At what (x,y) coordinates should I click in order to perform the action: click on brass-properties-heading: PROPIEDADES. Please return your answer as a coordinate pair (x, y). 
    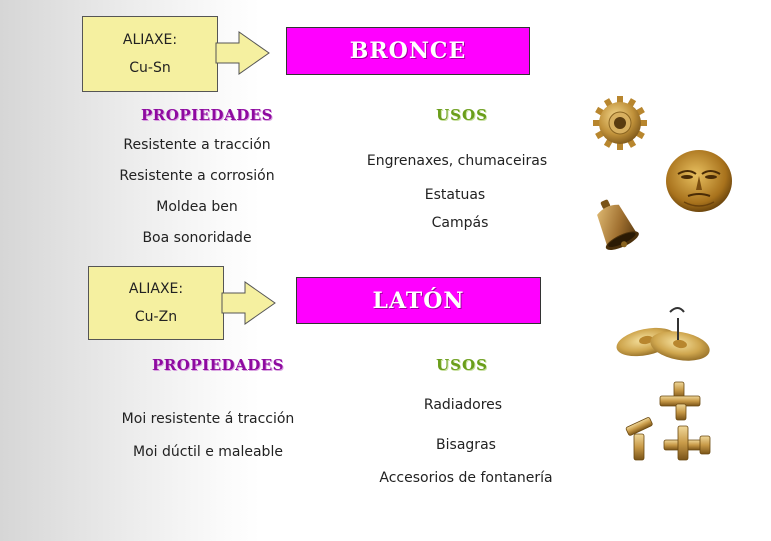
    Looking at the image, I should click on (218, 365).